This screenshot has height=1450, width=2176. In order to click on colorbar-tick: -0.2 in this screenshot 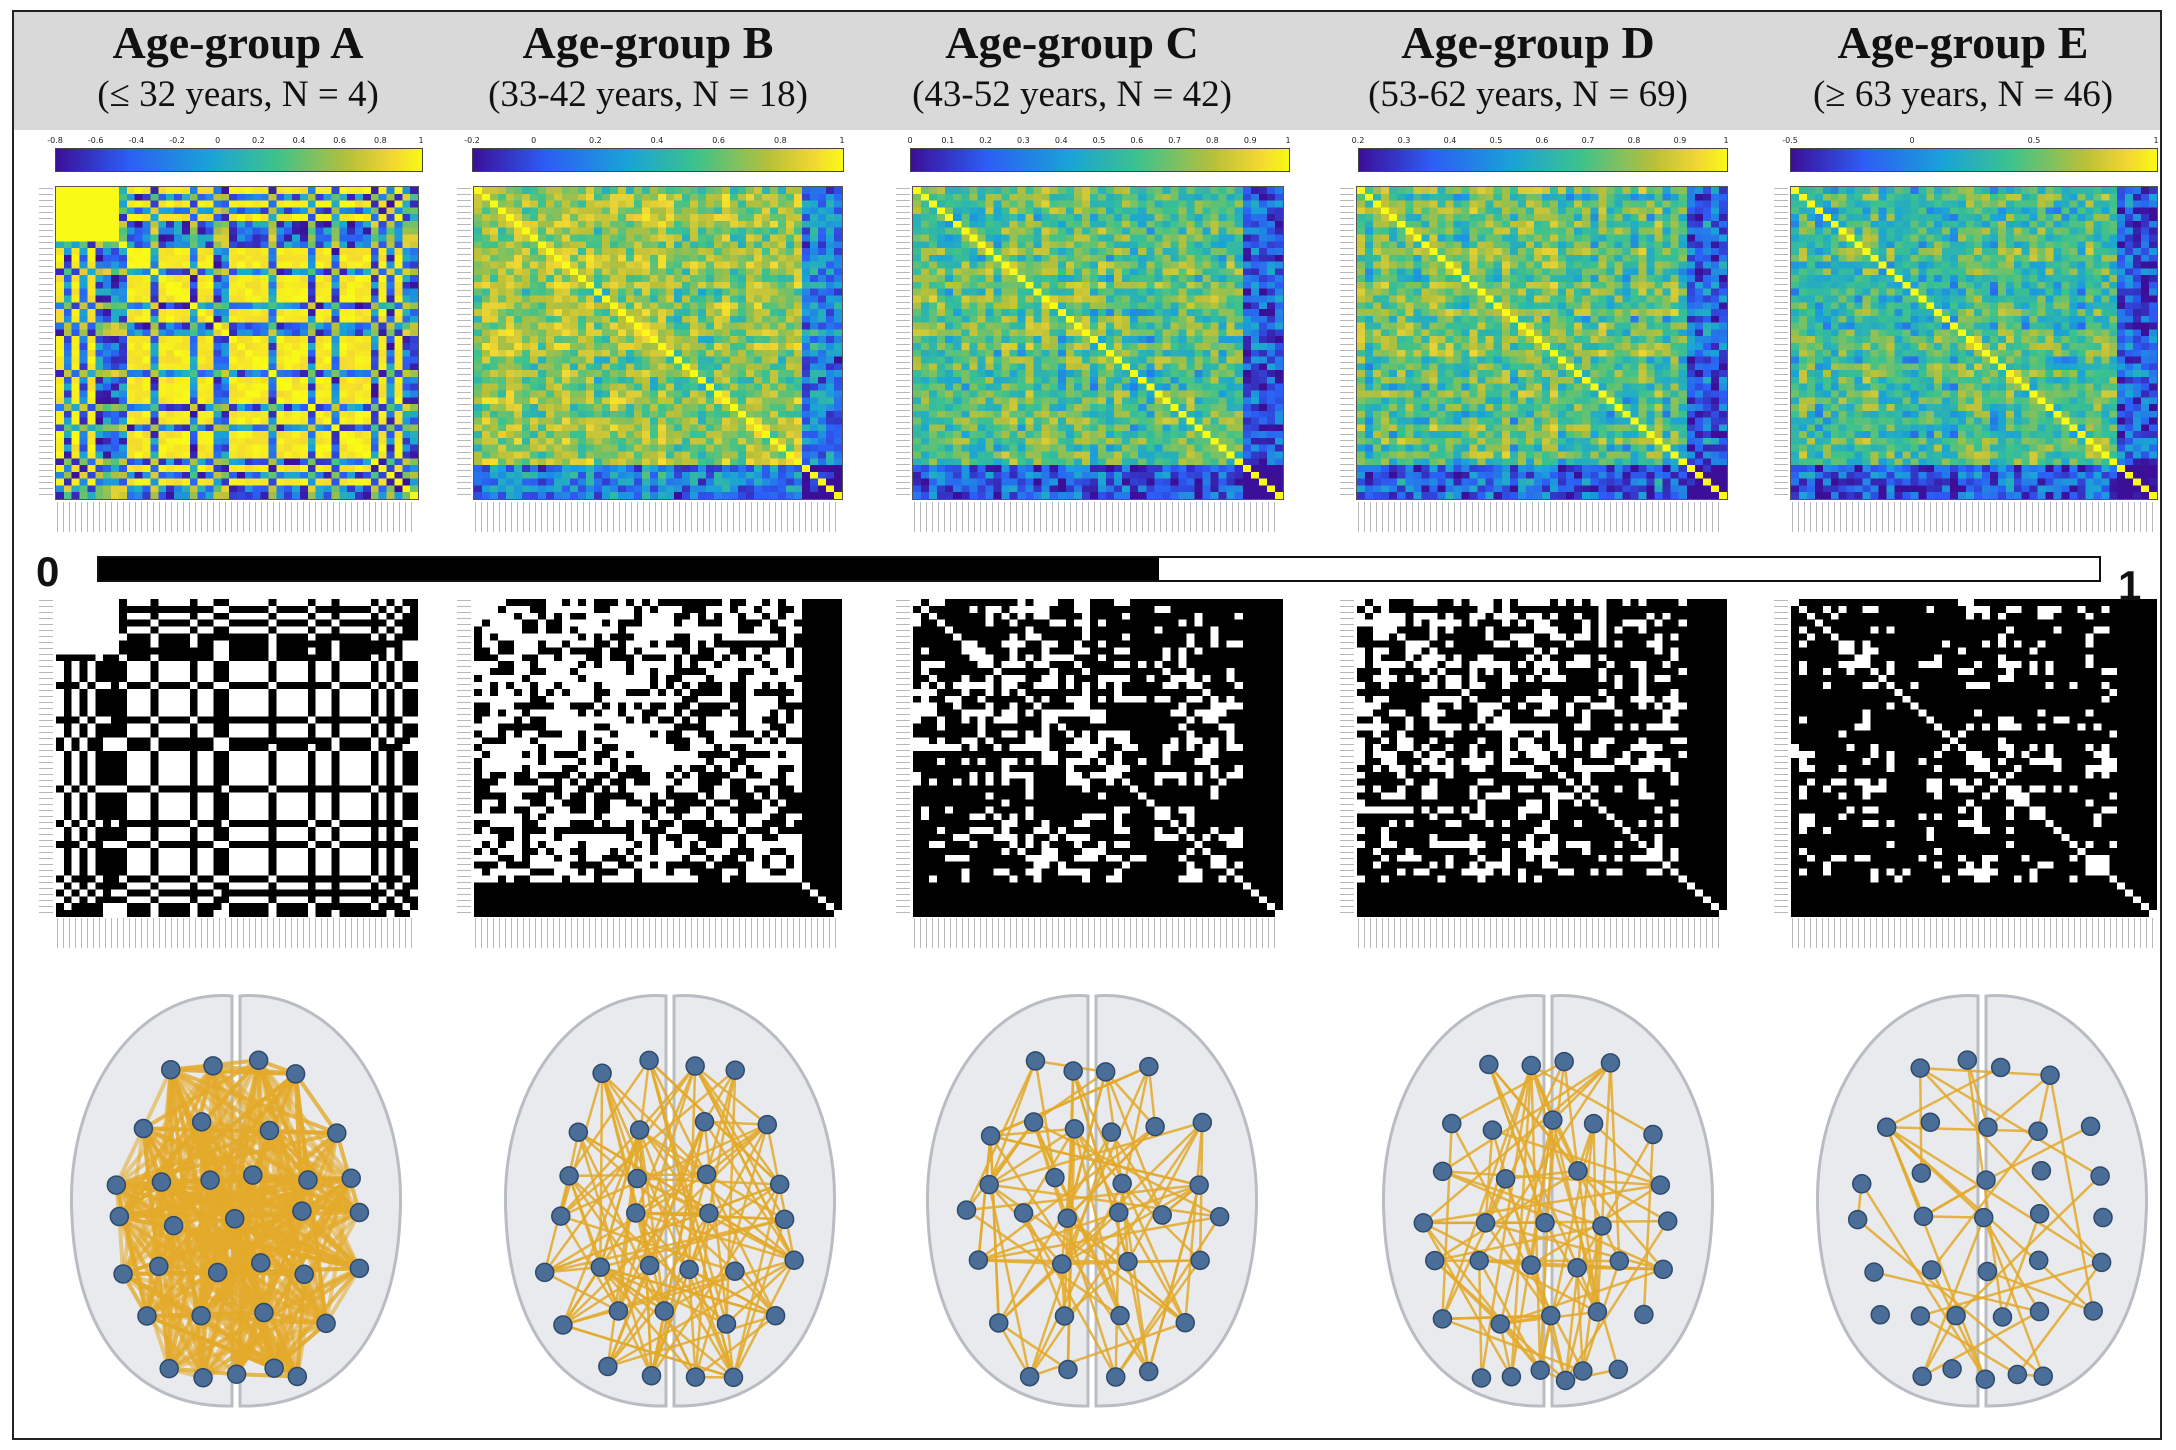, I will do `click(177, 140)`.